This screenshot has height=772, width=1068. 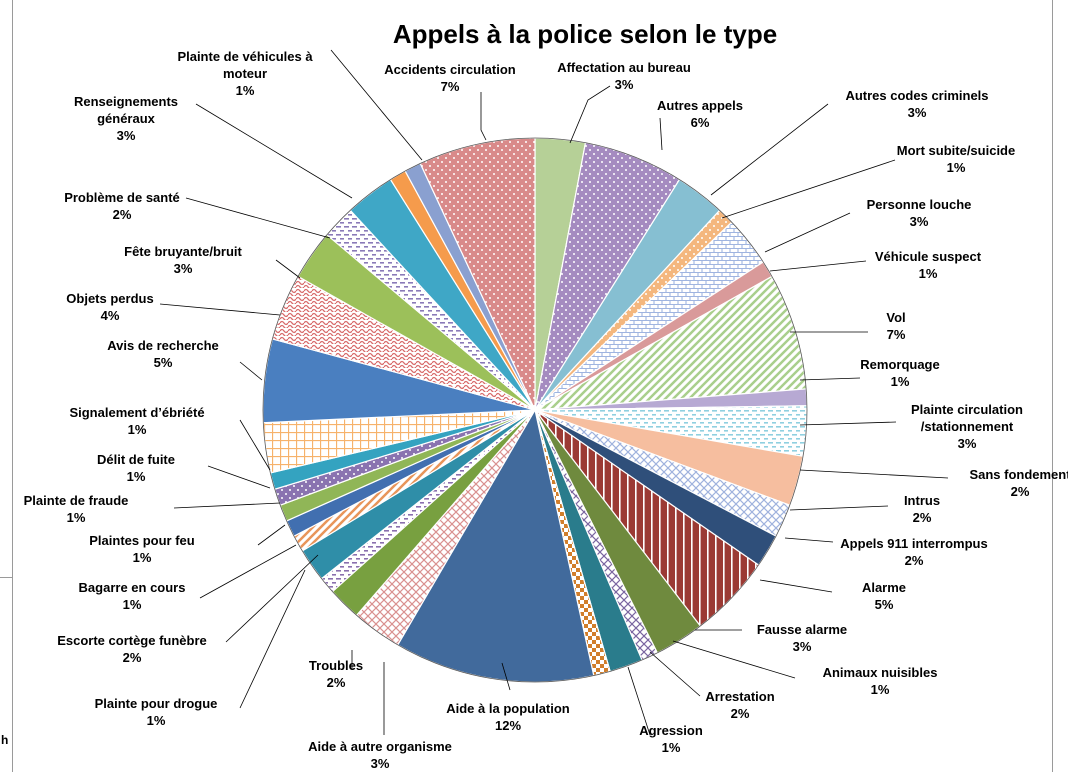 I want to click on slice-label-line: Bagarre en cours, so click(x=132, y=587).